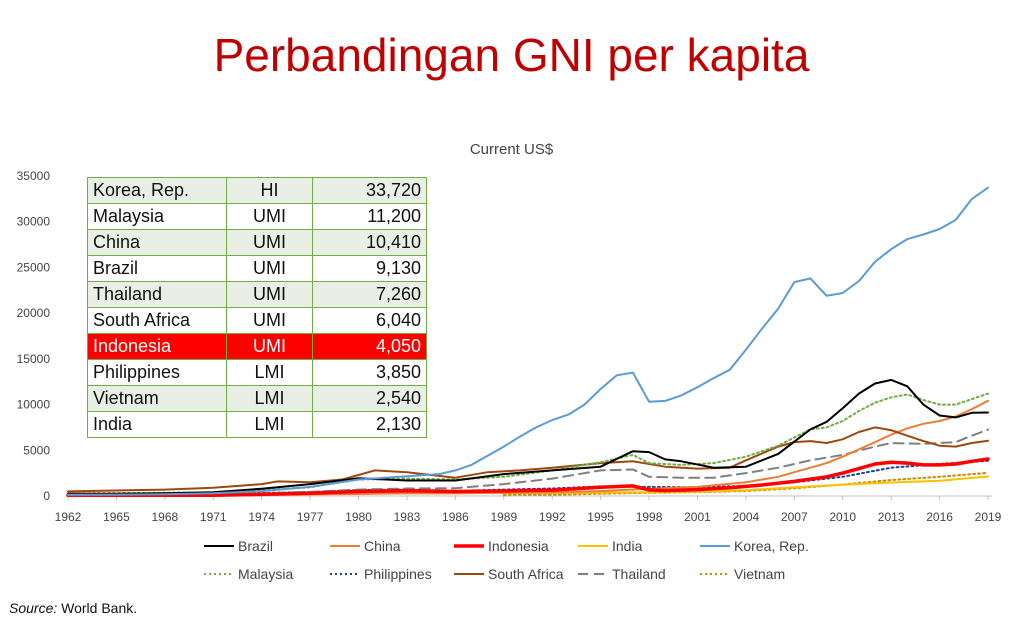 The width and height of the screenshot is (1023, 628). I want to click on table-cell-gni: 2,540, so click(369, 398).